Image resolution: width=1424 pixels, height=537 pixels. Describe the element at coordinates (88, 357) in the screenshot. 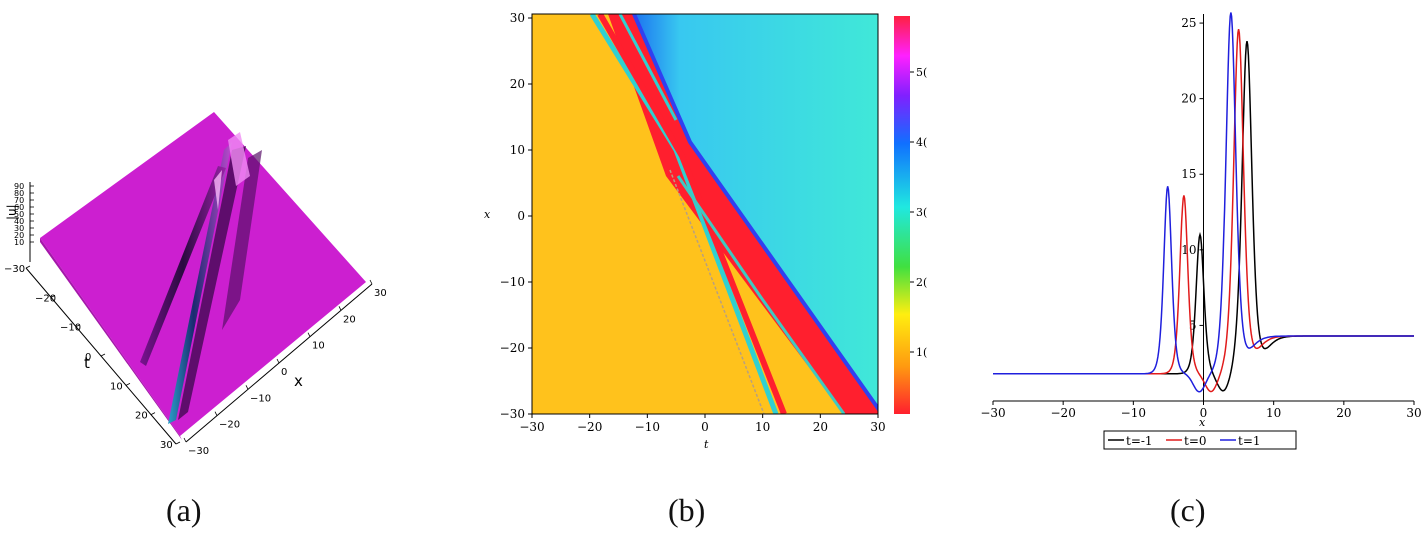

I see `t-tick-label: 0` at that location.